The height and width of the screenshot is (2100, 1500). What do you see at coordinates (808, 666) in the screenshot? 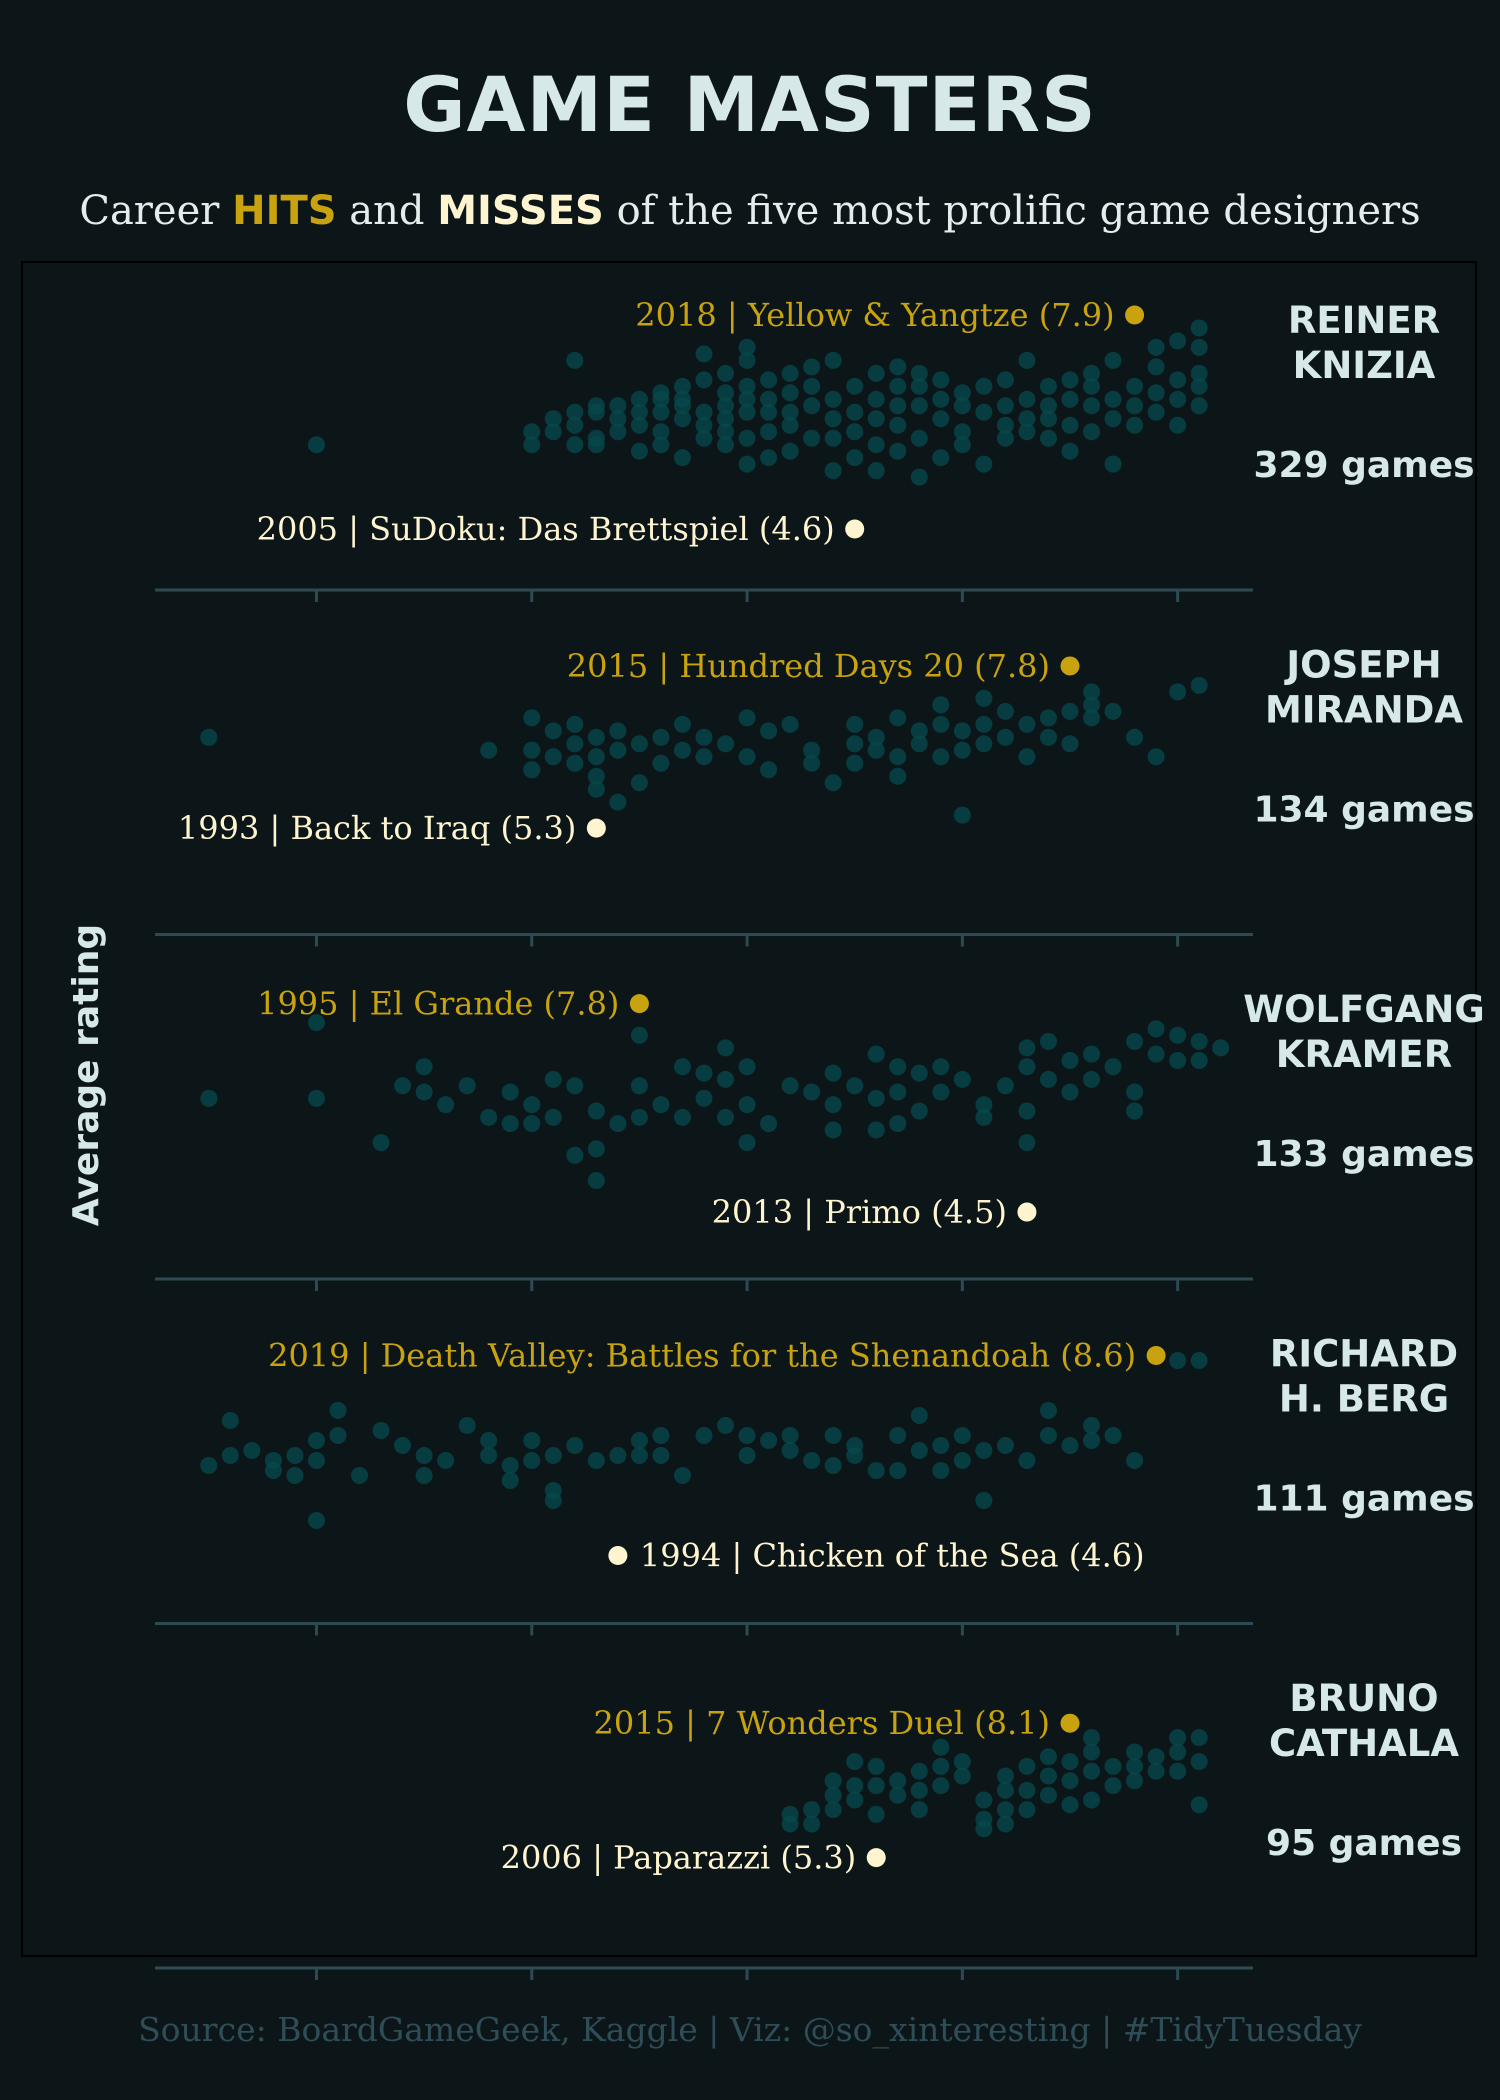
I see `hit-label: 2015 | Hundred Days 20 (7.8)` at bounding box center [808, 666].